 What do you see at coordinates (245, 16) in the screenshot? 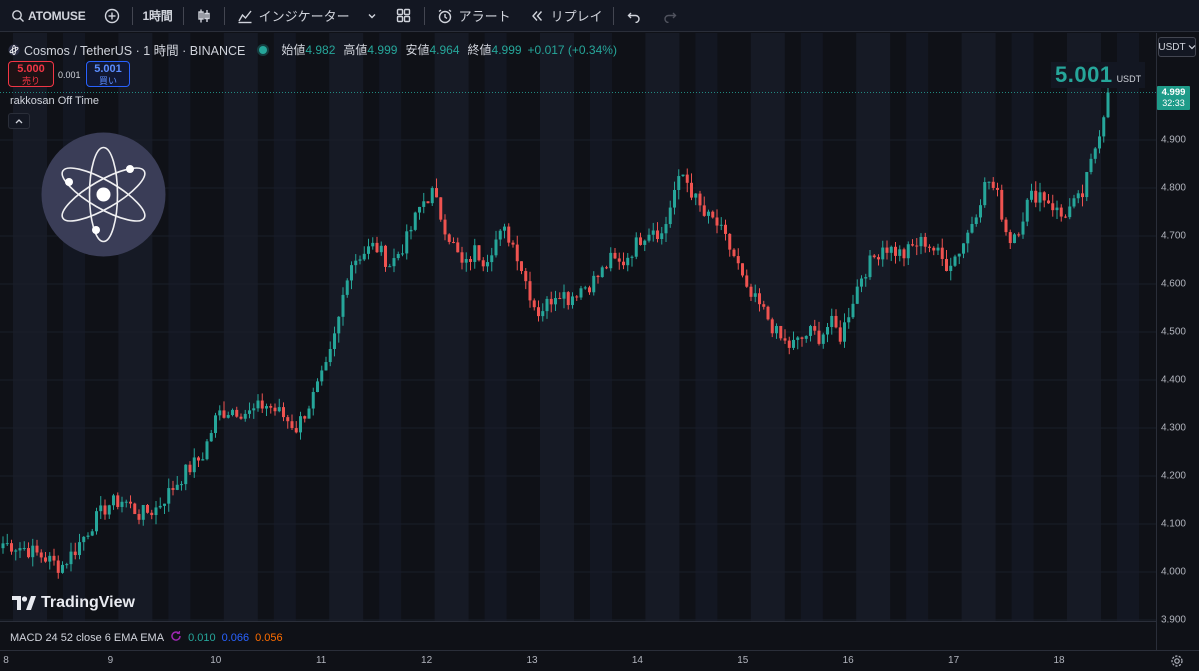
I see `indicator-chart-icon` at bounding box center [245, 16].